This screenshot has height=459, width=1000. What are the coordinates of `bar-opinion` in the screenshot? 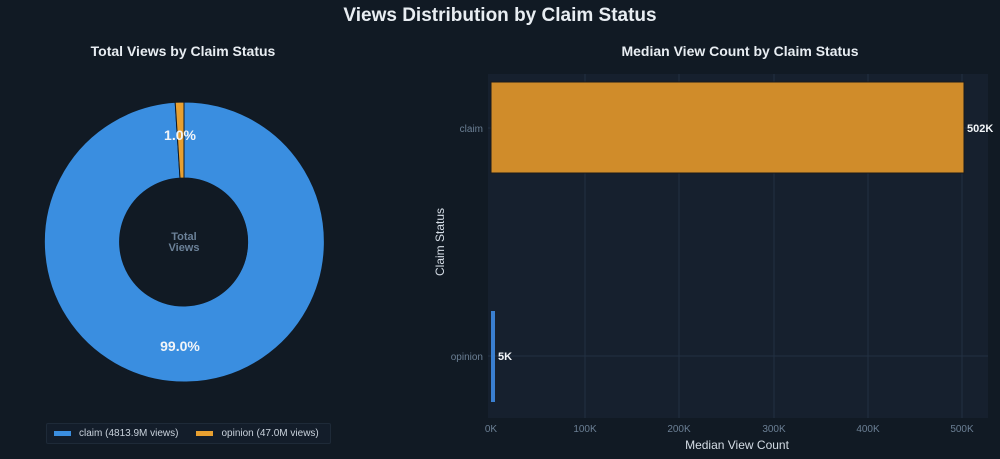 It's located at (493, 356).